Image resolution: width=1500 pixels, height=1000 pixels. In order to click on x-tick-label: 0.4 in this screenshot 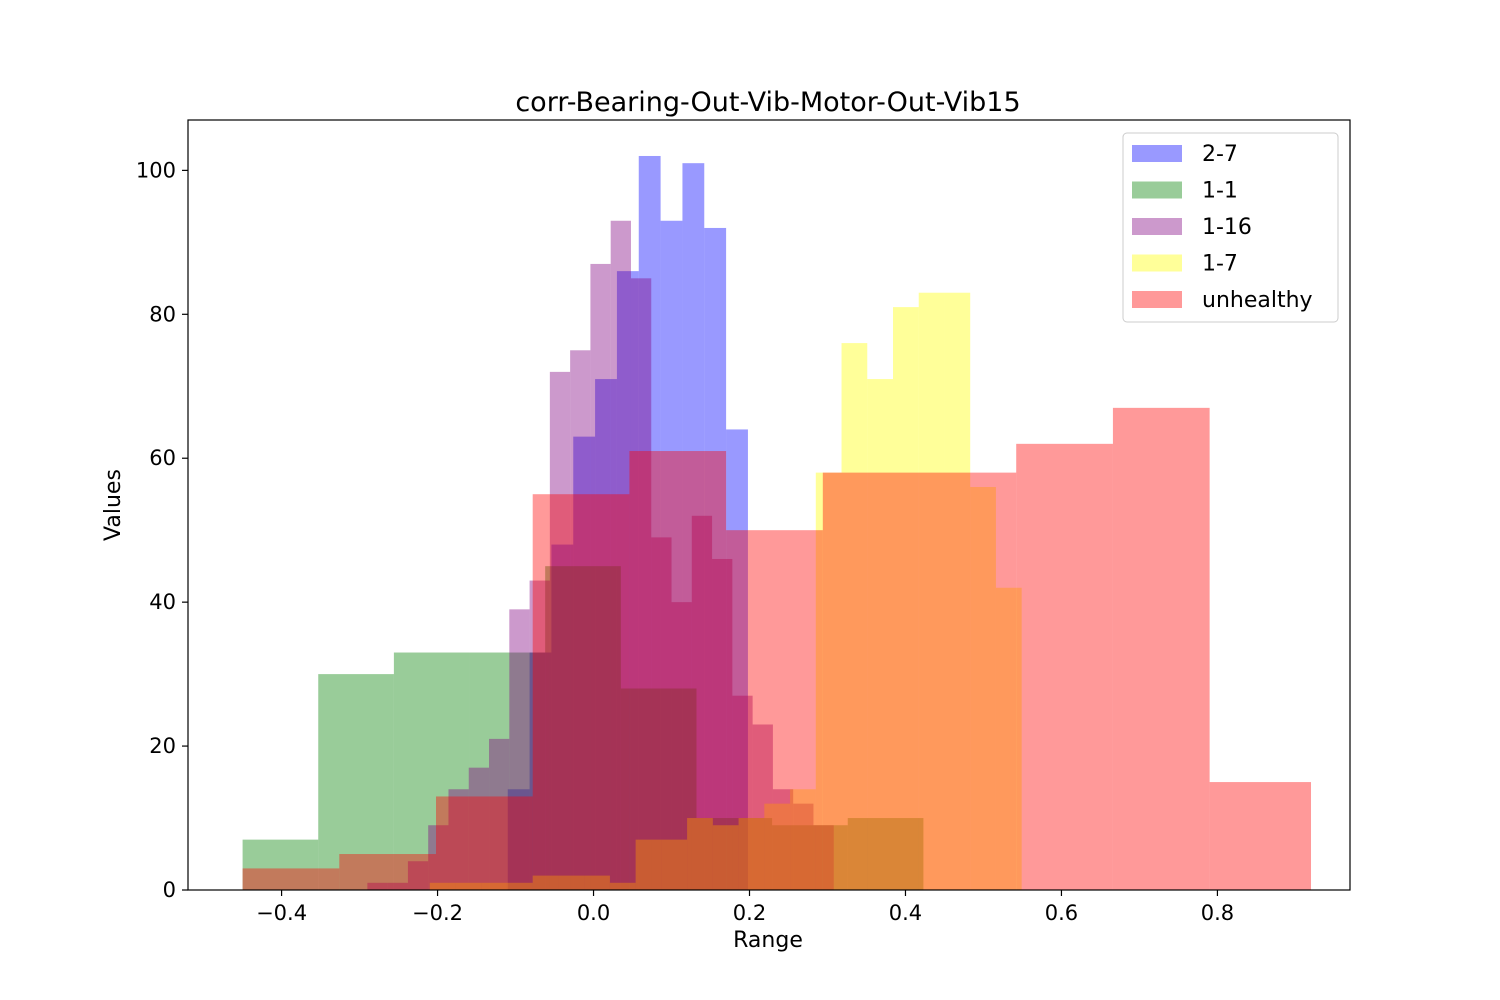, I will do `click(905, 913)`.